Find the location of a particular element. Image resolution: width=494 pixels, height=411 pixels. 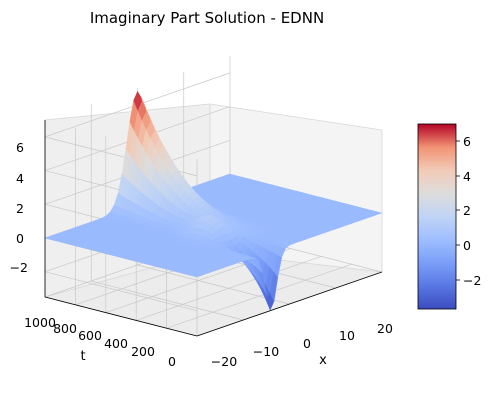

t-axis-label: t is located at coordinates (82, 356).